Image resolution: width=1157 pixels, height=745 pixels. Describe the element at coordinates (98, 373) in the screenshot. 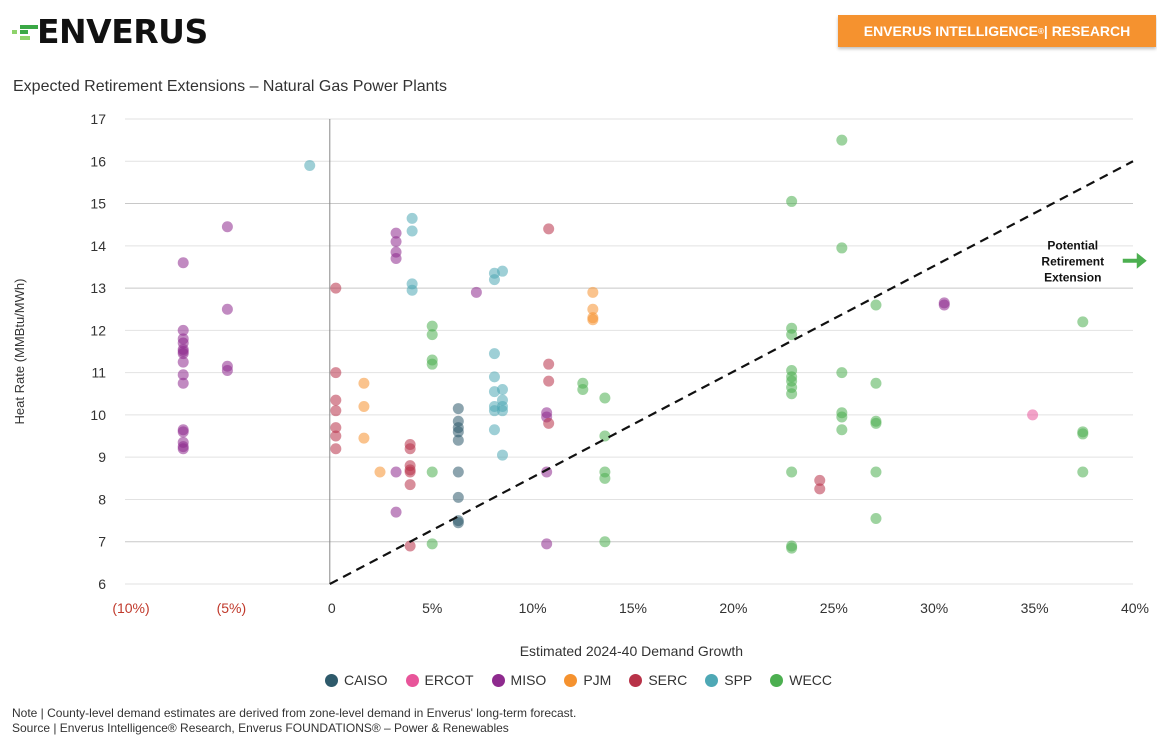

I see `y-tick-label: 11` at that location.